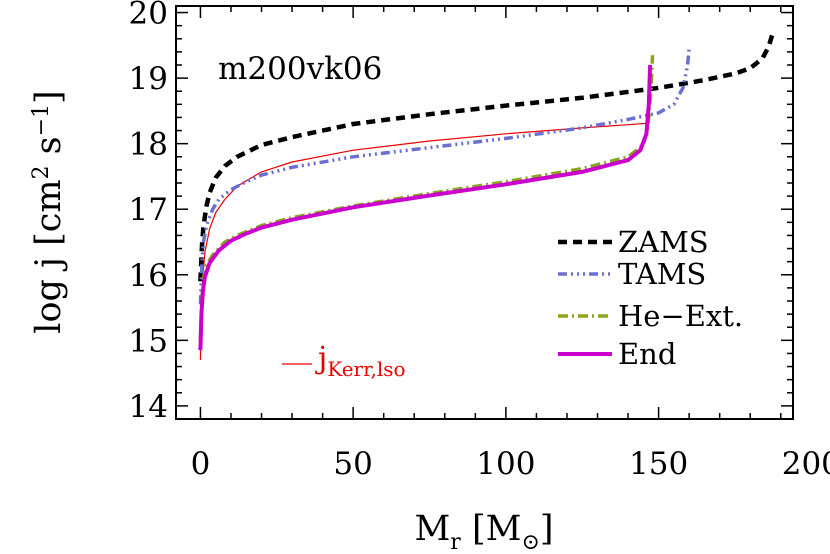  What do you see at coordinates (505, 464) in the screenshot?
I see `x-tick-label: 100` at bounding box center [505, 464].